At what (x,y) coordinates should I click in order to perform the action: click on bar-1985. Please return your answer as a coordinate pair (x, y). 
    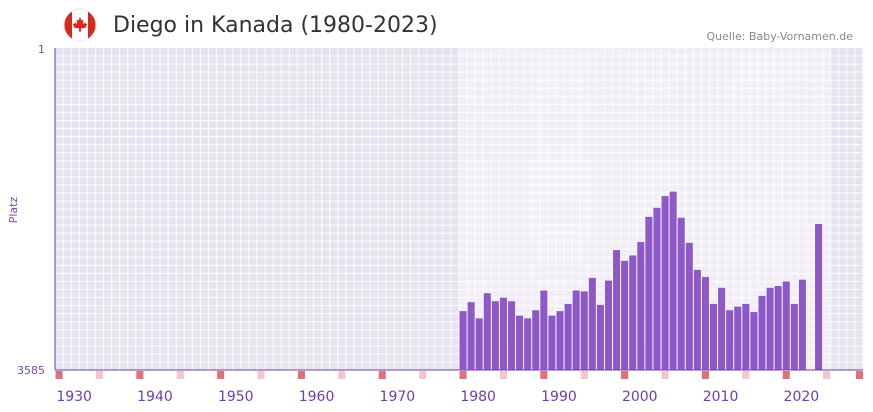
    Looking at the image, I should click on (520, 342).